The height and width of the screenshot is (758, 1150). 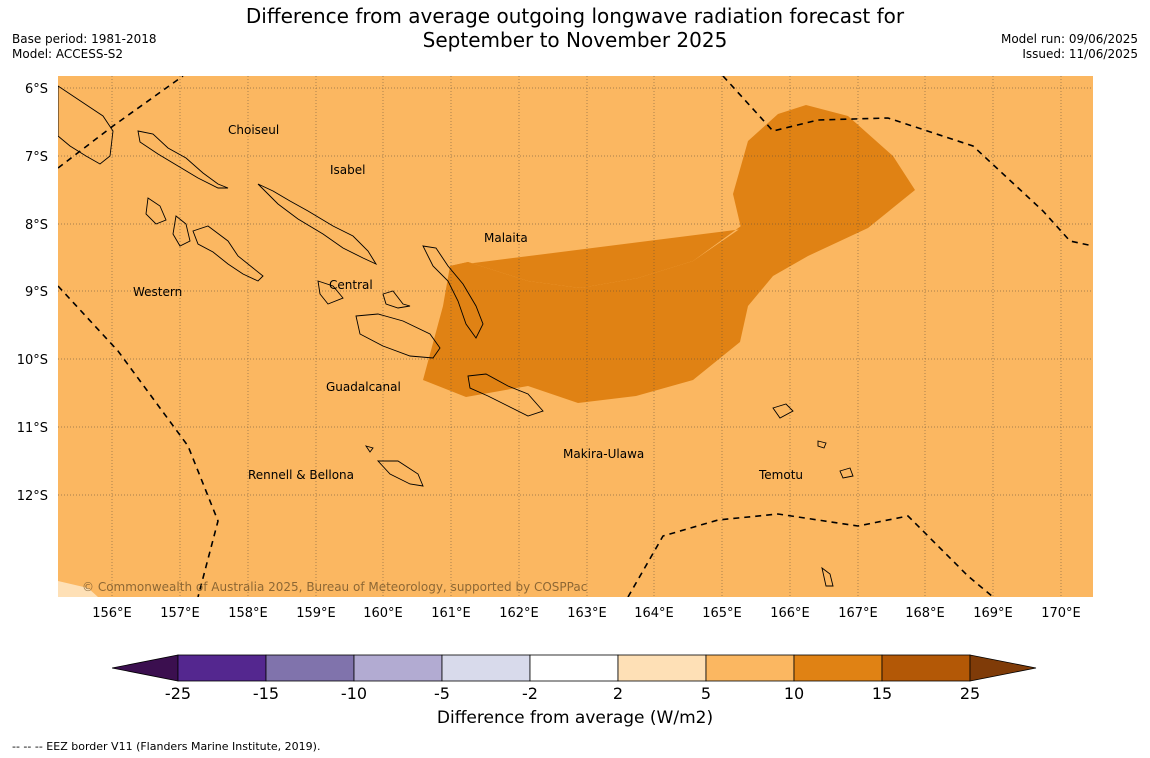 I want to click on colorbar-tick: -5, so click(x=442, y=693).